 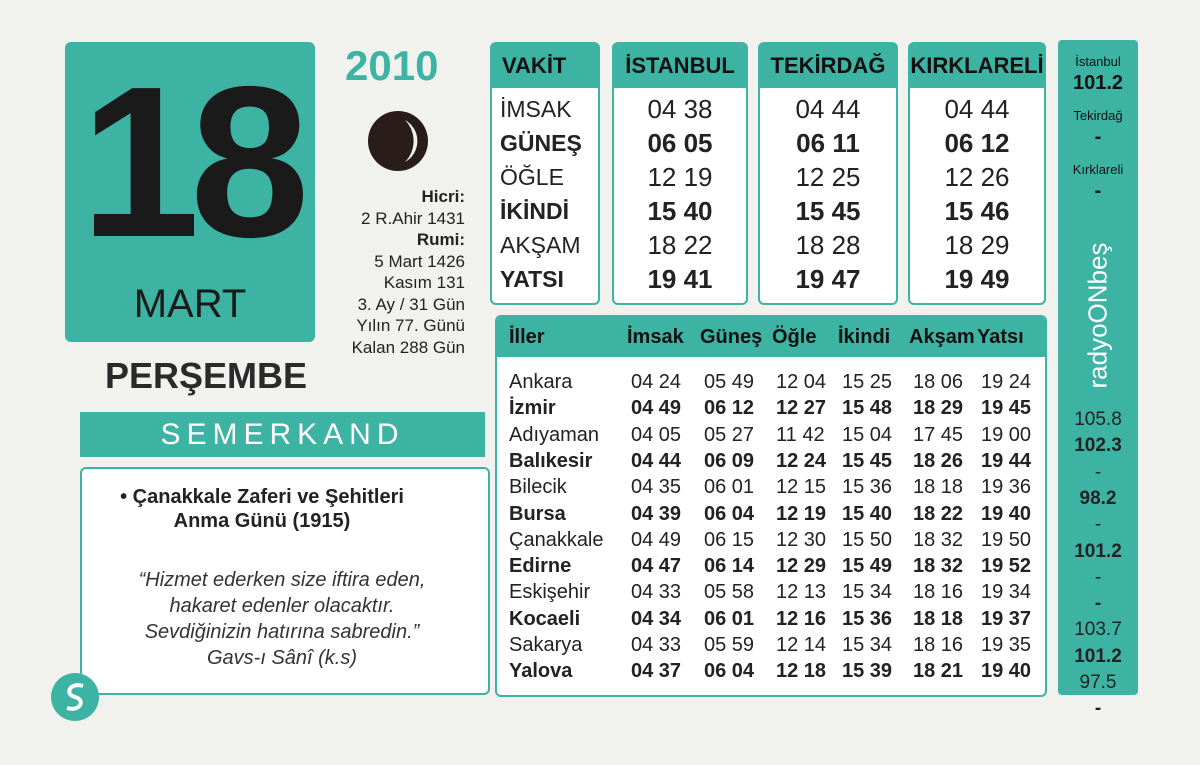 What do you see at coordinates (867, 382) in the screenshot?
I see `time-cell: 15 25` at bounding box center [867, 382].